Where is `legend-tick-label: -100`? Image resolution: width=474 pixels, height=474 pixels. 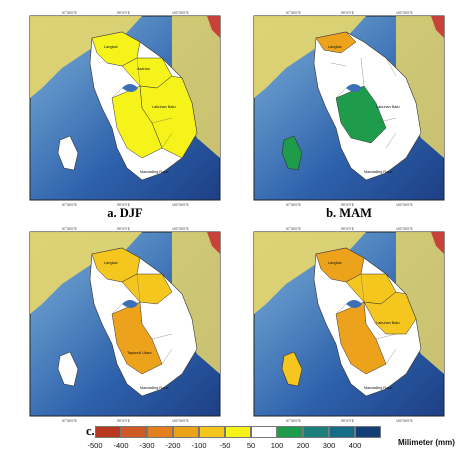
legend-tick-label: -100 is located at coordinates (199, 445).